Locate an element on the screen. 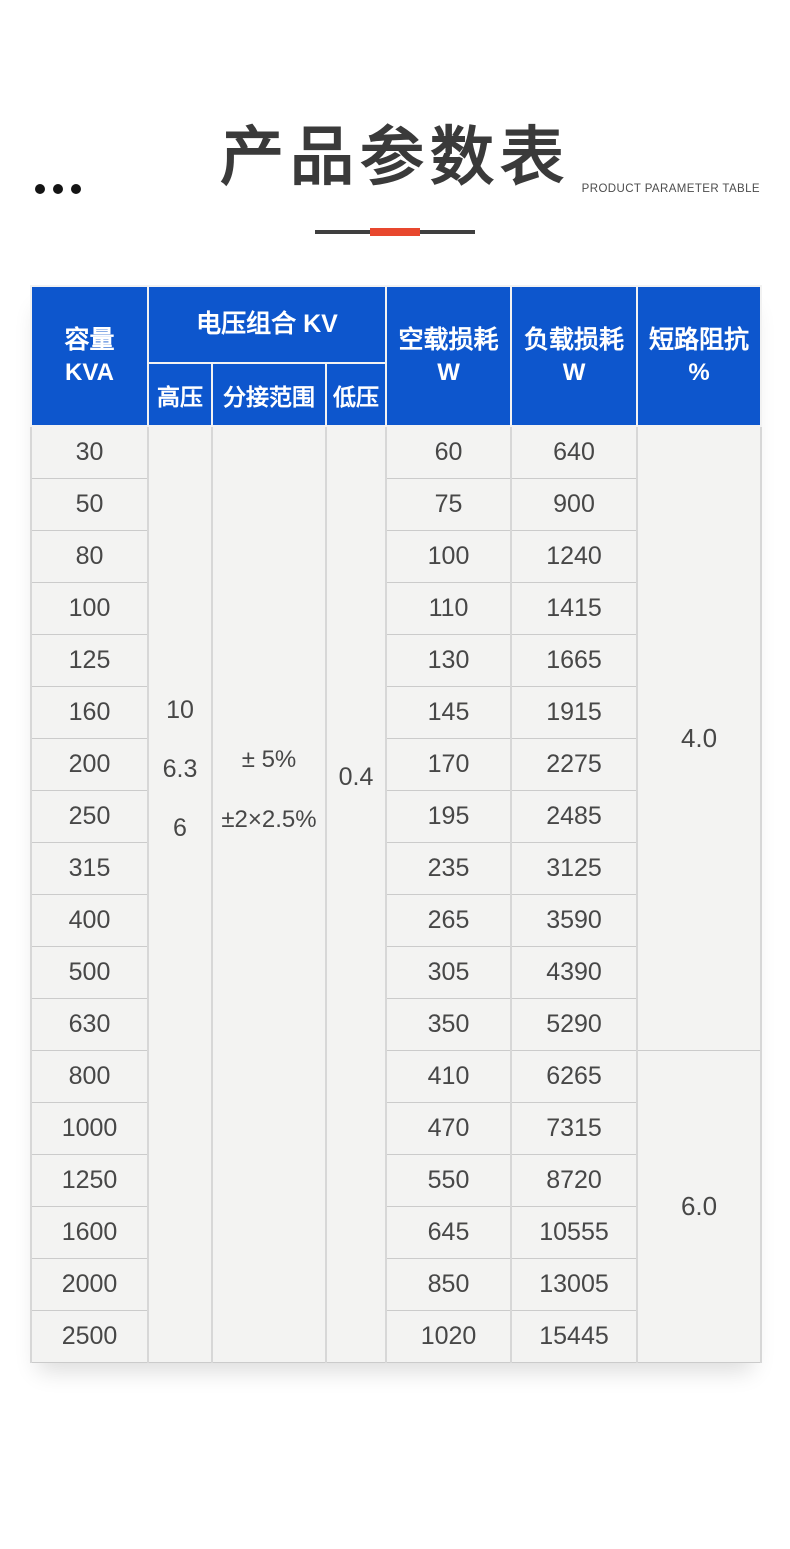 Image resolution: width=790 pixels, height=1549 pixels. col-header-load-loss: 负载损耗 W is located at coordinates (574, 356).